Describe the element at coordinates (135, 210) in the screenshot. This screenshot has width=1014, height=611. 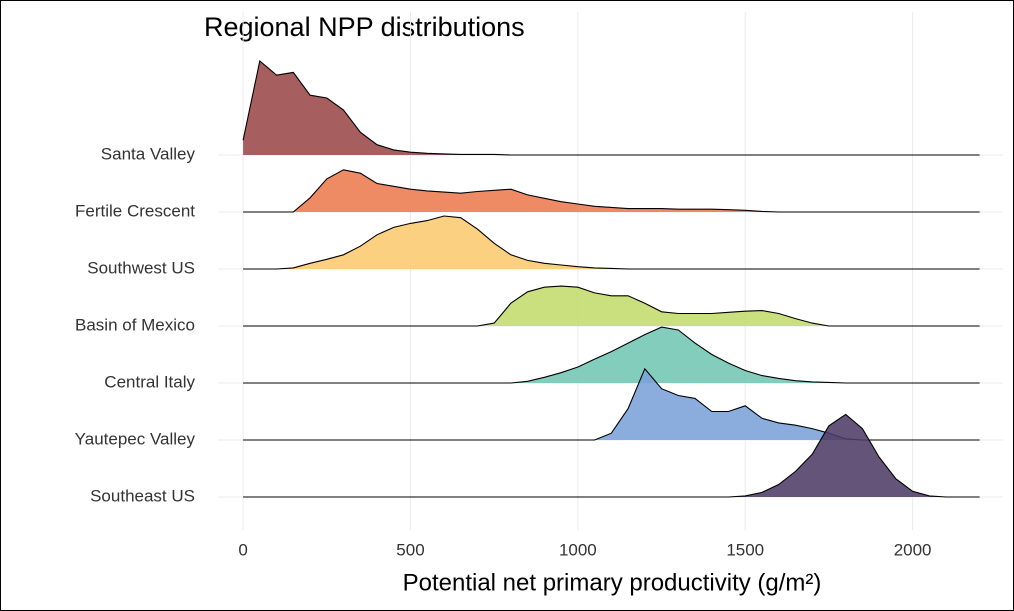
I see `y-tick-label: Fertile Crescent` at that location.